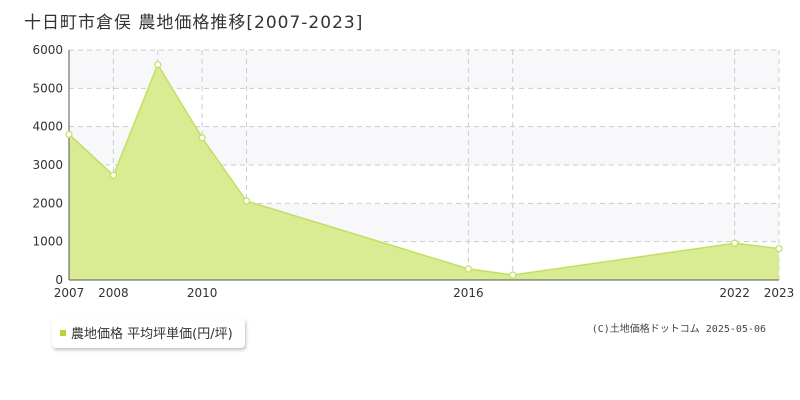 The height and width of the screenshot is (400, 800). I want to click on x-axis-labels: 2007 2008 2010 2016 2022 2023, so click(424, 293).